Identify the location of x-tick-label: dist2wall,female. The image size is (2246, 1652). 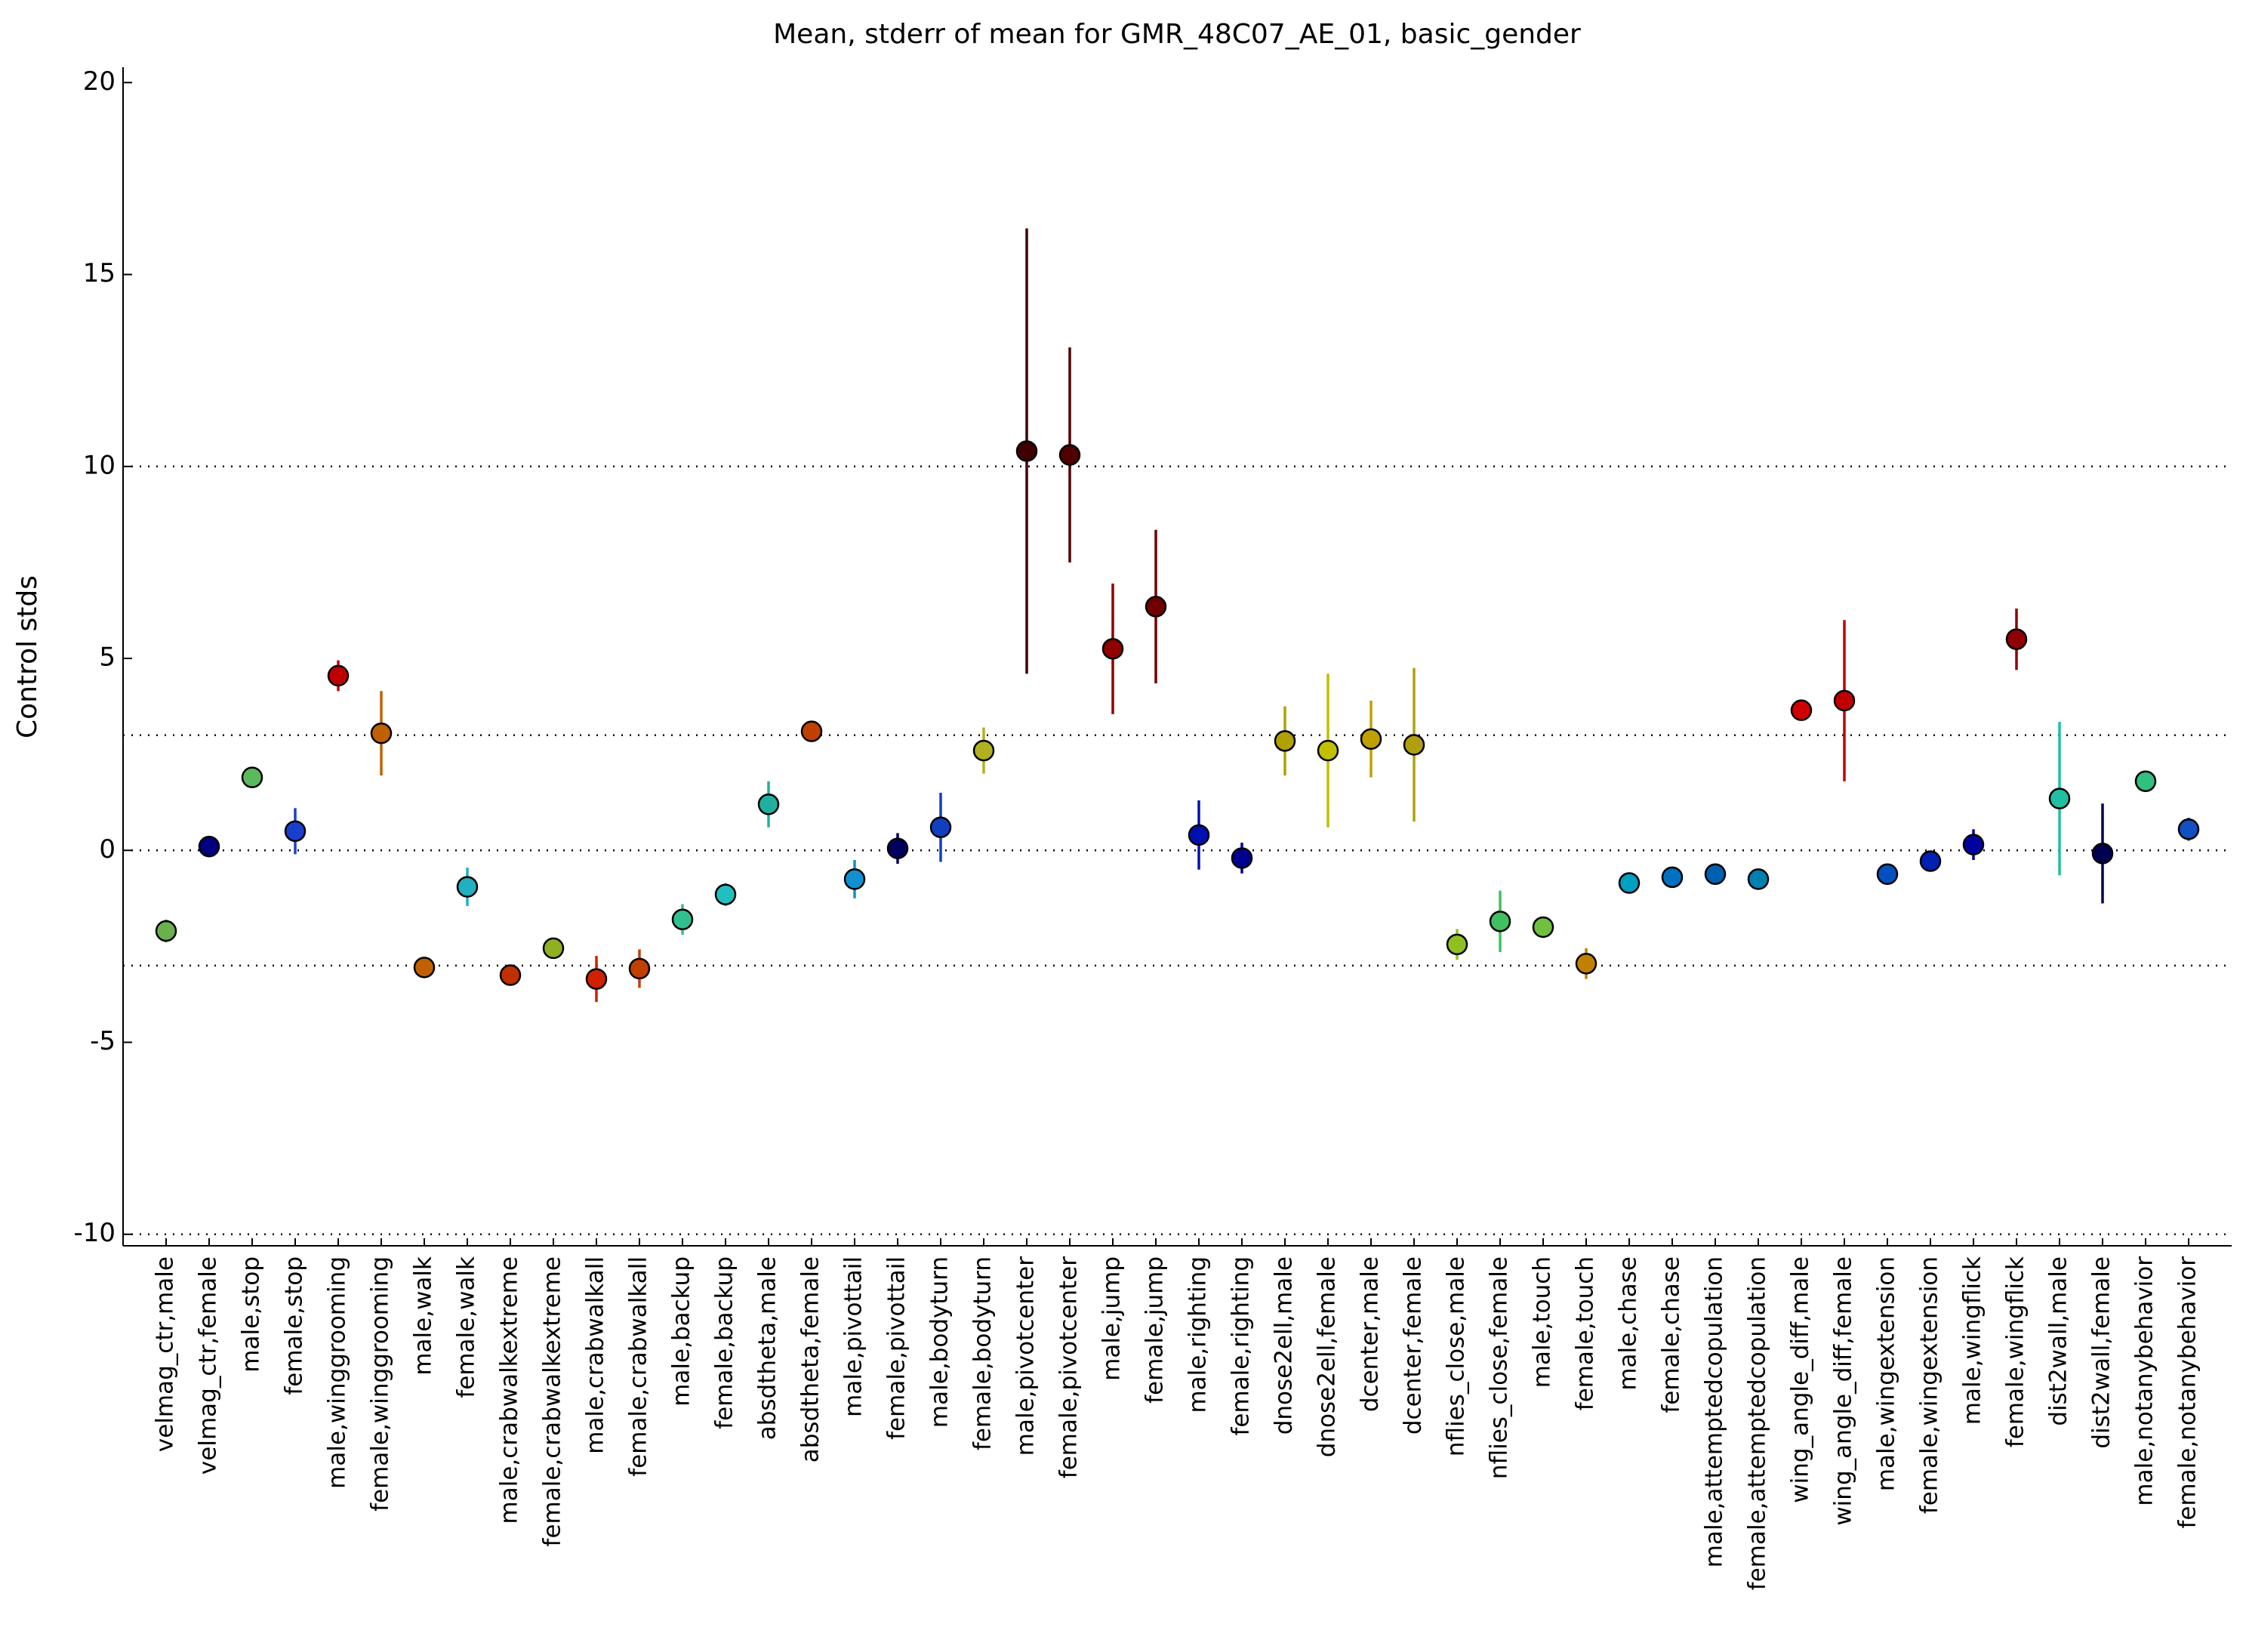
(2101, 1352).